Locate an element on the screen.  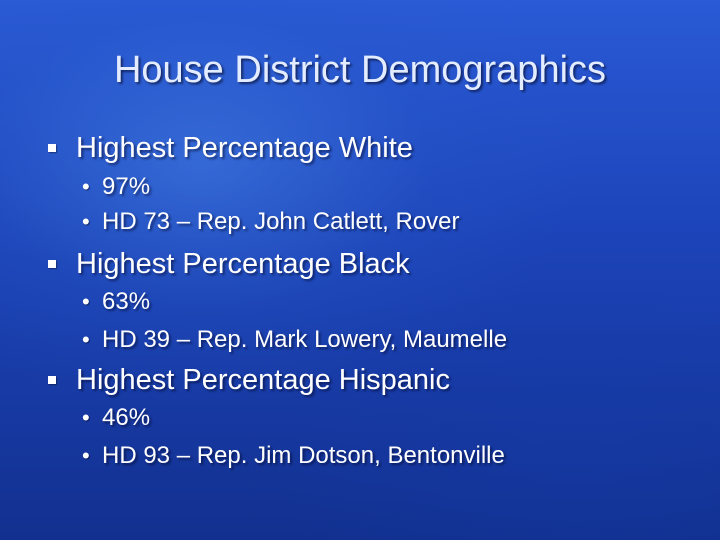
bullet-heading: Highest Percentage Hispanic is located at coordinates (263, 380).